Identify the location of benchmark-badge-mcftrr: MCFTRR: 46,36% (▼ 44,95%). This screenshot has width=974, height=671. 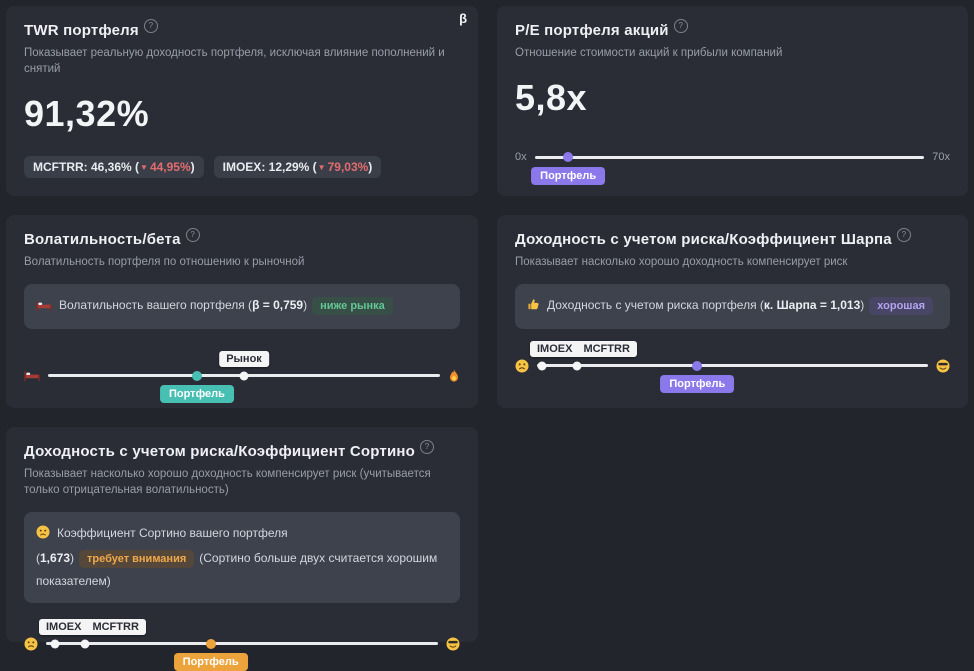
(114, 167).